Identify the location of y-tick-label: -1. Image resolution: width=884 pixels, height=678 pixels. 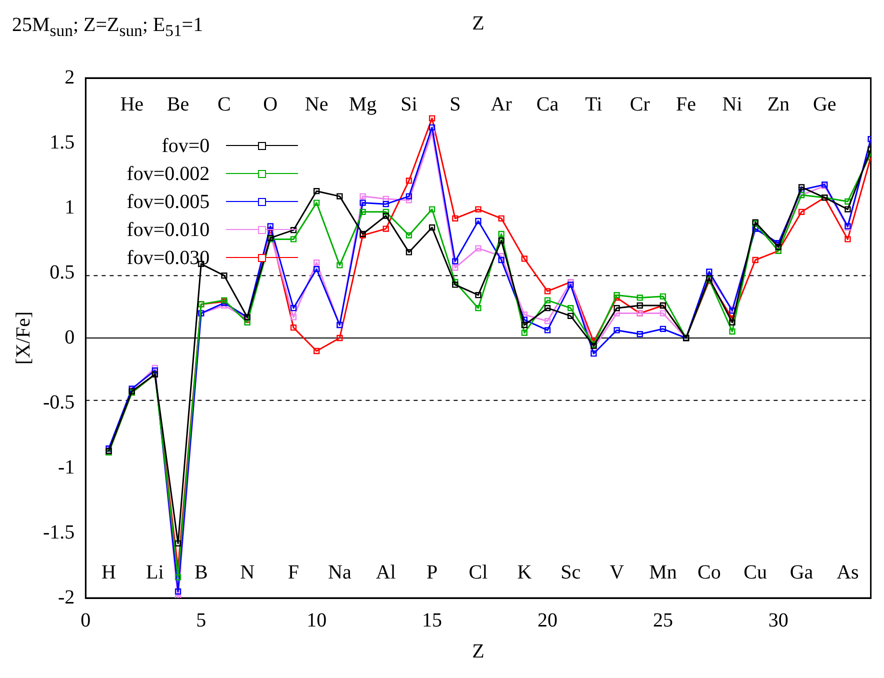
(66, 467).